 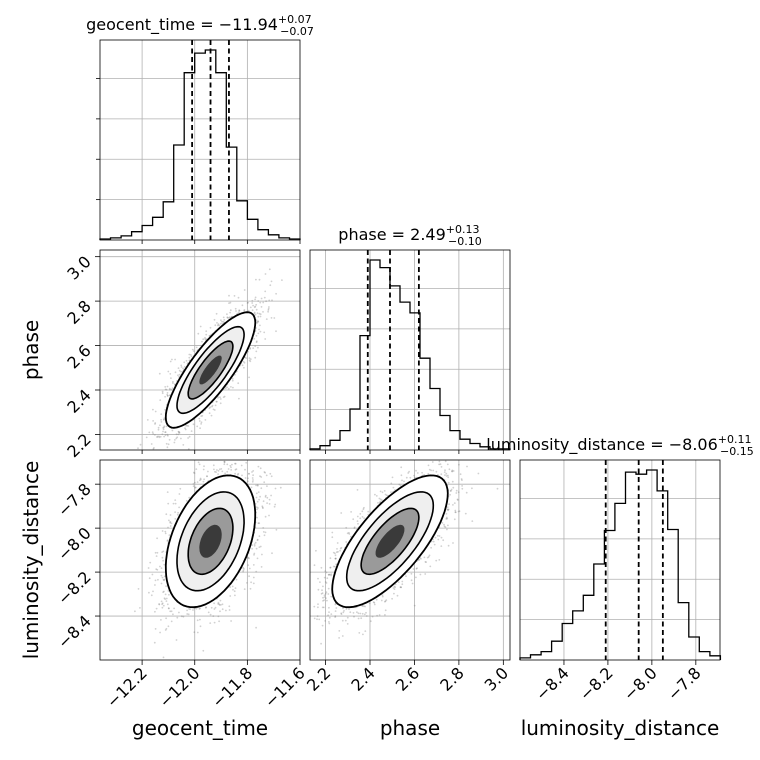 I want to click on xlabel-luminosity-distance: luminosity_distance, so click(x=620, y=728).